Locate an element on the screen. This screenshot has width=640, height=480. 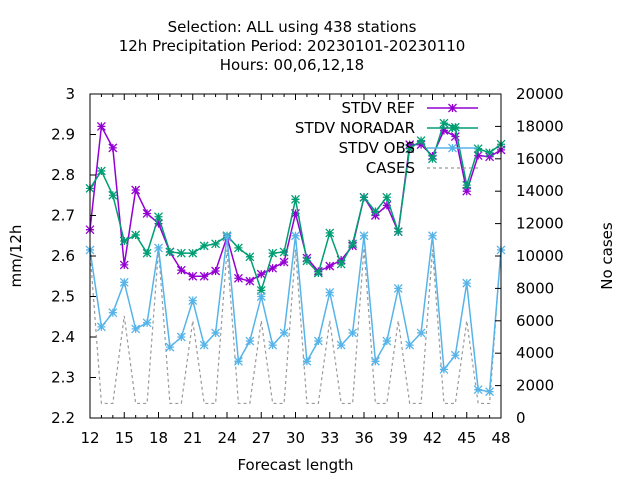
y2-tick-label: 2000 is located at coordinates (535, 386).